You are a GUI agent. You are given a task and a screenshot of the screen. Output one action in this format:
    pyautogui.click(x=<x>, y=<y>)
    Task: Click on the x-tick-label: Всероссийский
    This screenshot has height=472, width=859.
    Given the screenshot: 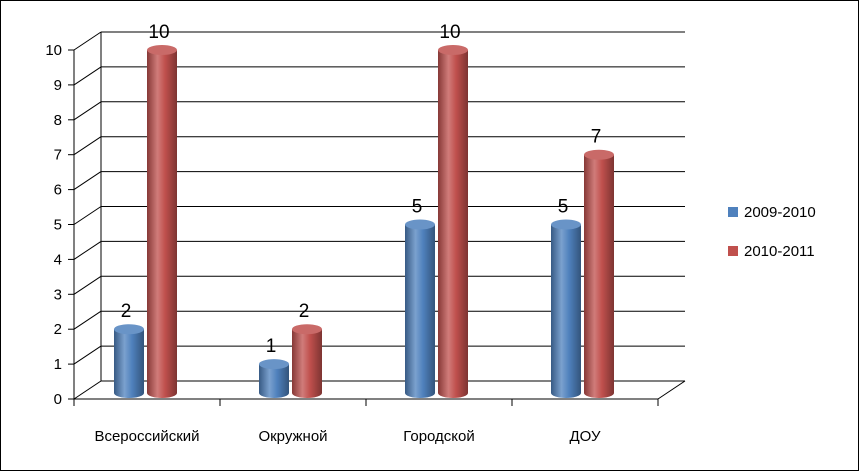 What is the action you would take?
    pyautogui.click(x=146, y=436)
    